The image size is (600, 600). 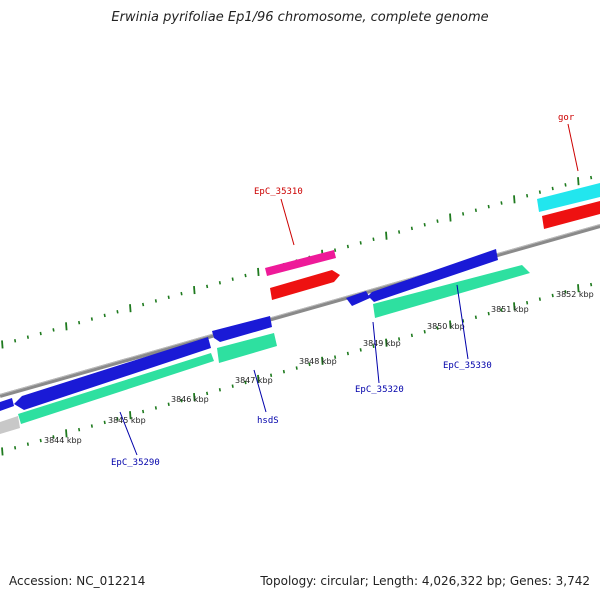 What do you see at coordinates (254, 380) in the screenshot?
I see `scale-label: 3847 kbp` at bounding box center [254, 380].